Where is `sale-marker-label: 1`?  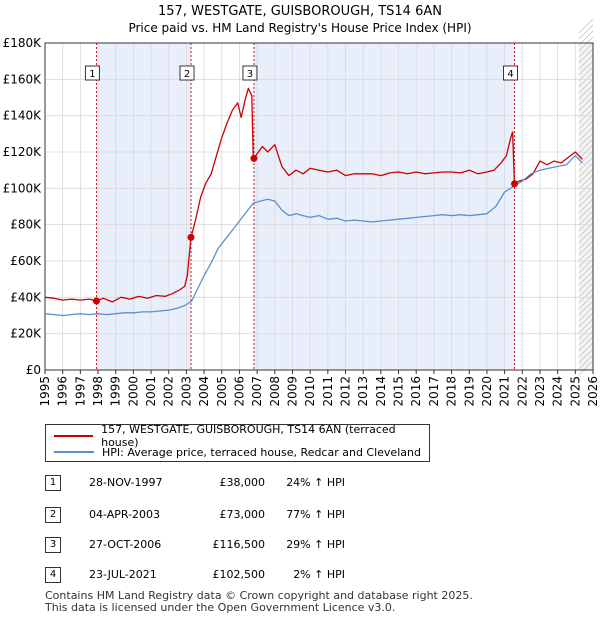 sale-marker-label: 1 is located at coordinates (92, 74).